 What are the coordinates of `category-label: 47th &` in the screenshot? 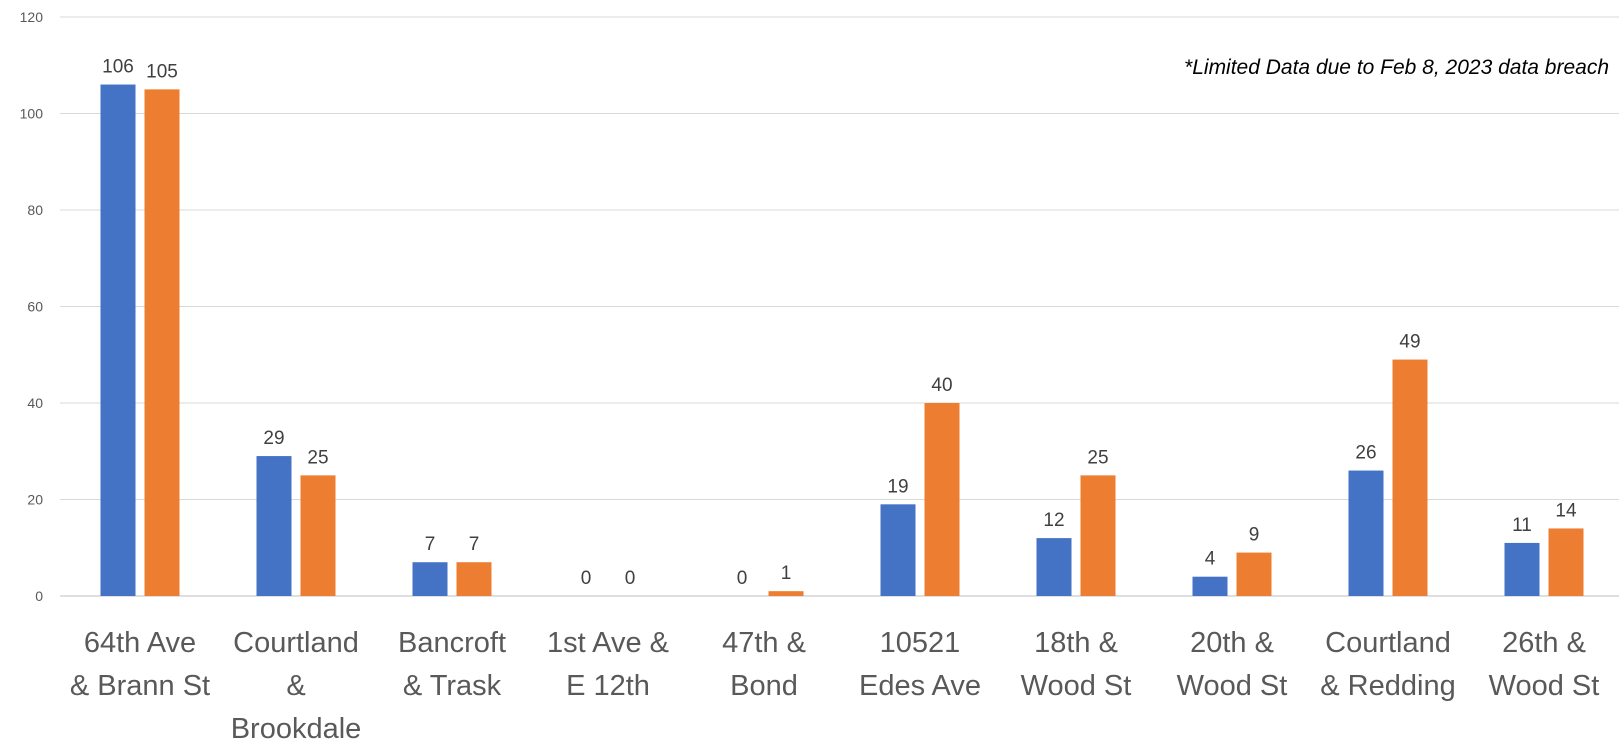 It's located at (764, 643).